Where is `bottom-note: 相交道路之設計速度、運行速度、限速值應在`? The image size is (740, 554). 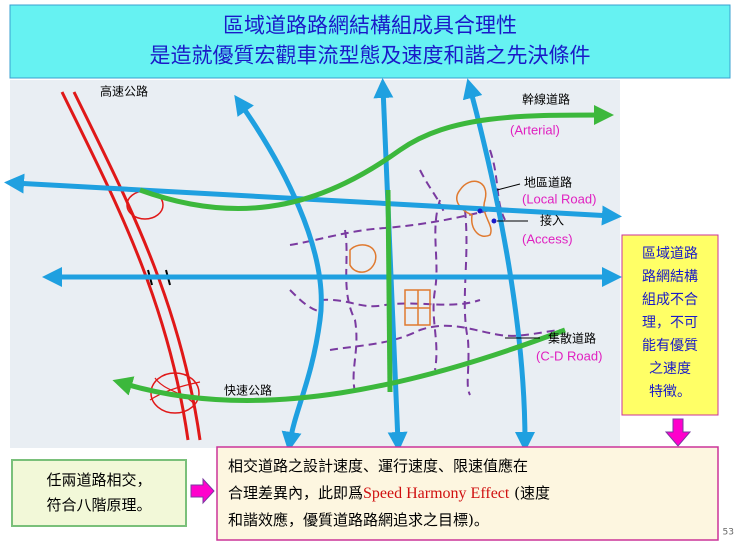 bottom-note: 相交道路之設計速度、運行速度、限速值應在 is located at coordinates (378, 466).